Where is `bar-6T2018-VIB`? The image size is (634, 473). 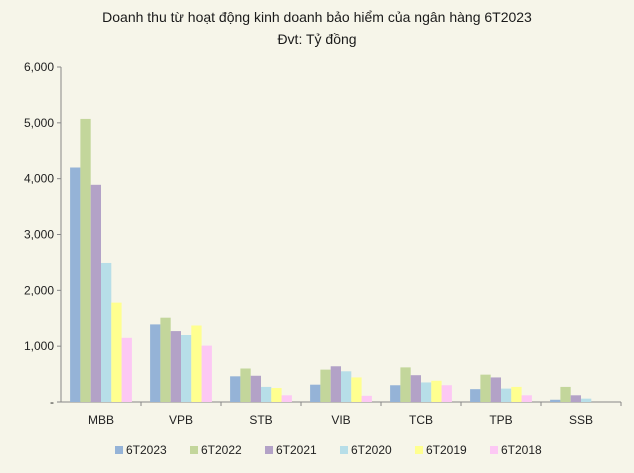 bar-6T2018-VIB is located at coordinates (366, 398).